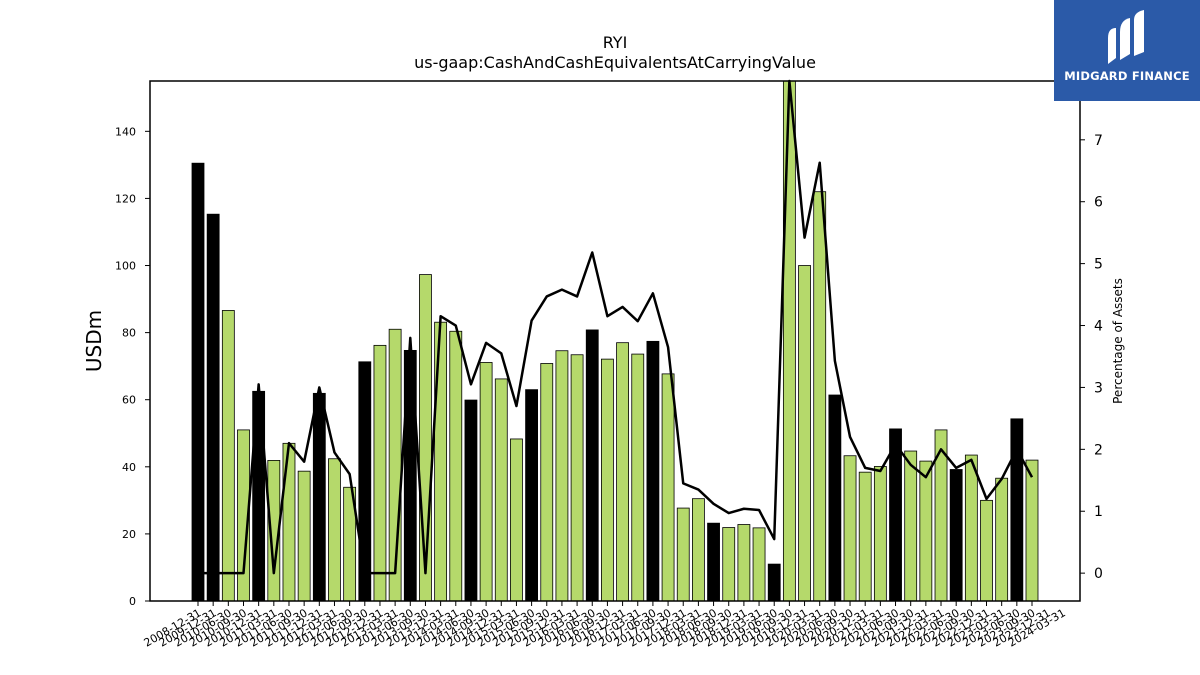  Describe the element at coordinates (1127, 76) in the screenshot. I see `logo-text: MIDGARD FINANCE` at that location.